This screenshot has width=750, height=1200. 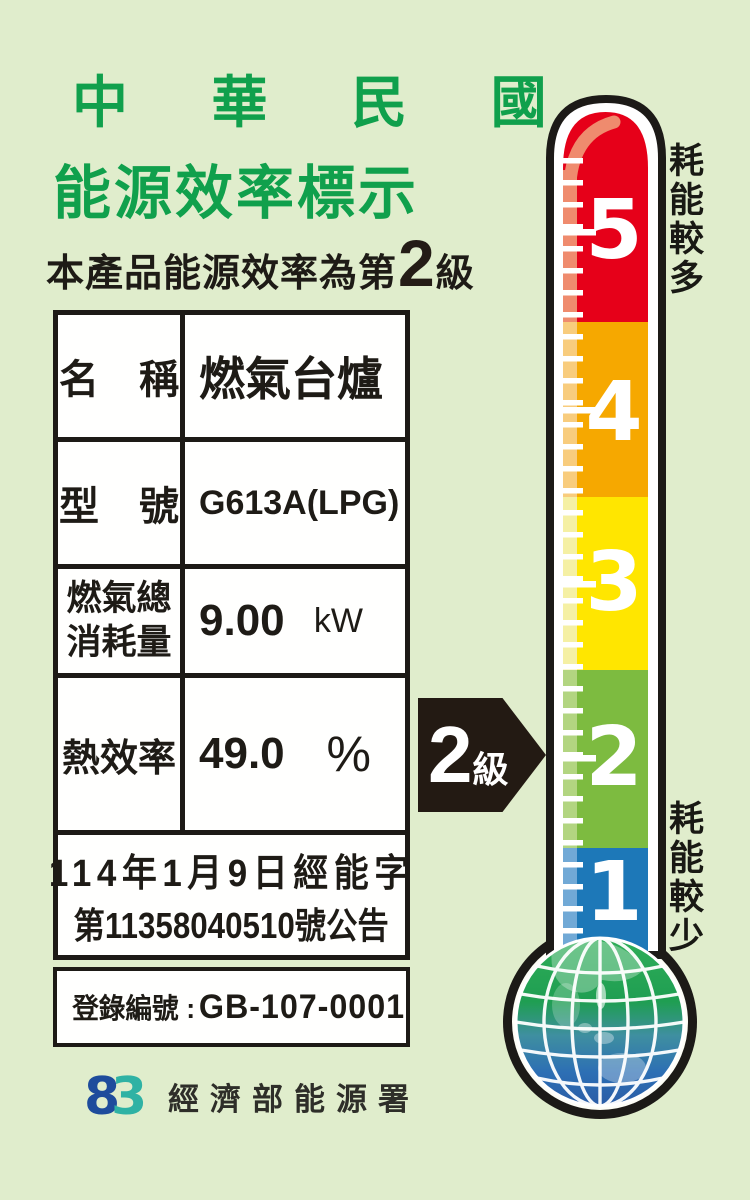 What do you see at coordinates (683, 220) in the screenshot?
I see `scale-top-label: 耗能較多` at bounding box center [683, 220].